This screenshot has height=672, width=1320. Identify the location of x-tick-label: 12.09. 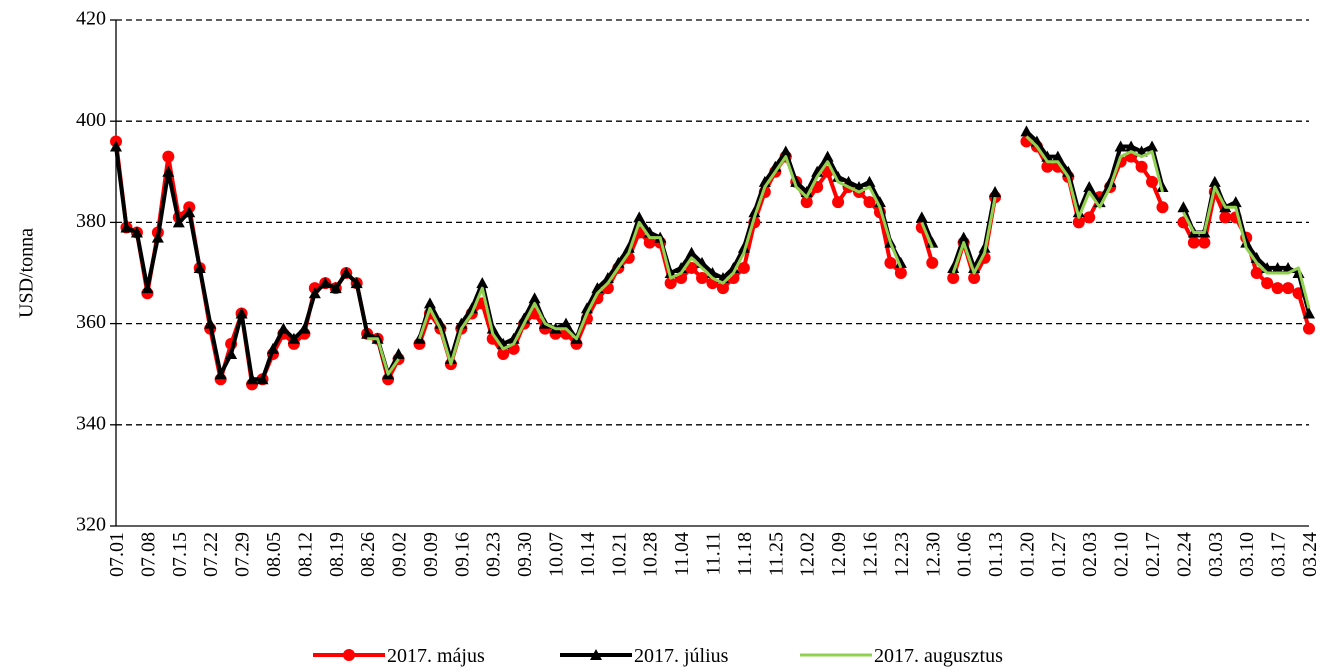
(839, 554).